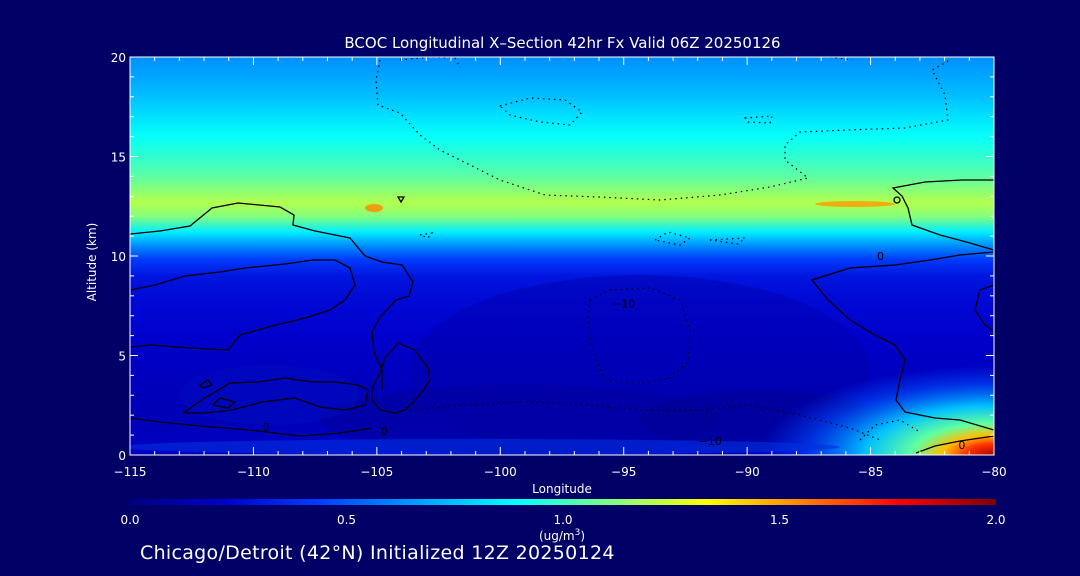  What do you see at coordinates (122, 357) in the screenshot?
I see `y-tick-label: 5` at bounding box center [122, 357].